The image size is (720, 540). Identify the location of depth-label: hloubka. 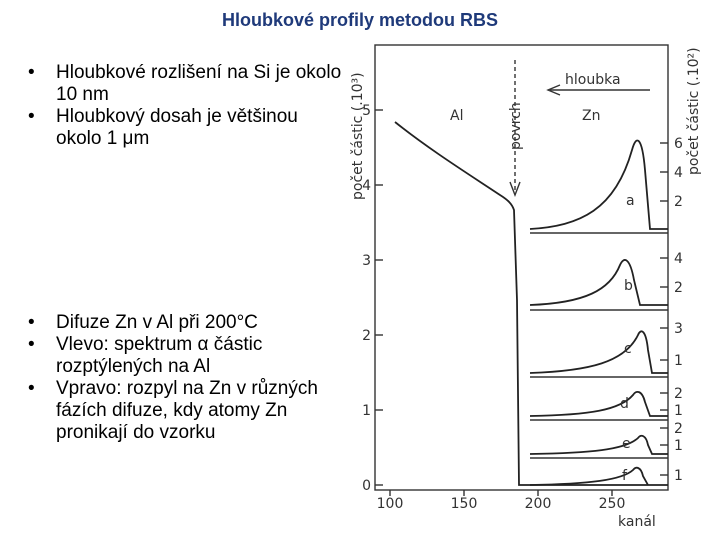
(593, 80).